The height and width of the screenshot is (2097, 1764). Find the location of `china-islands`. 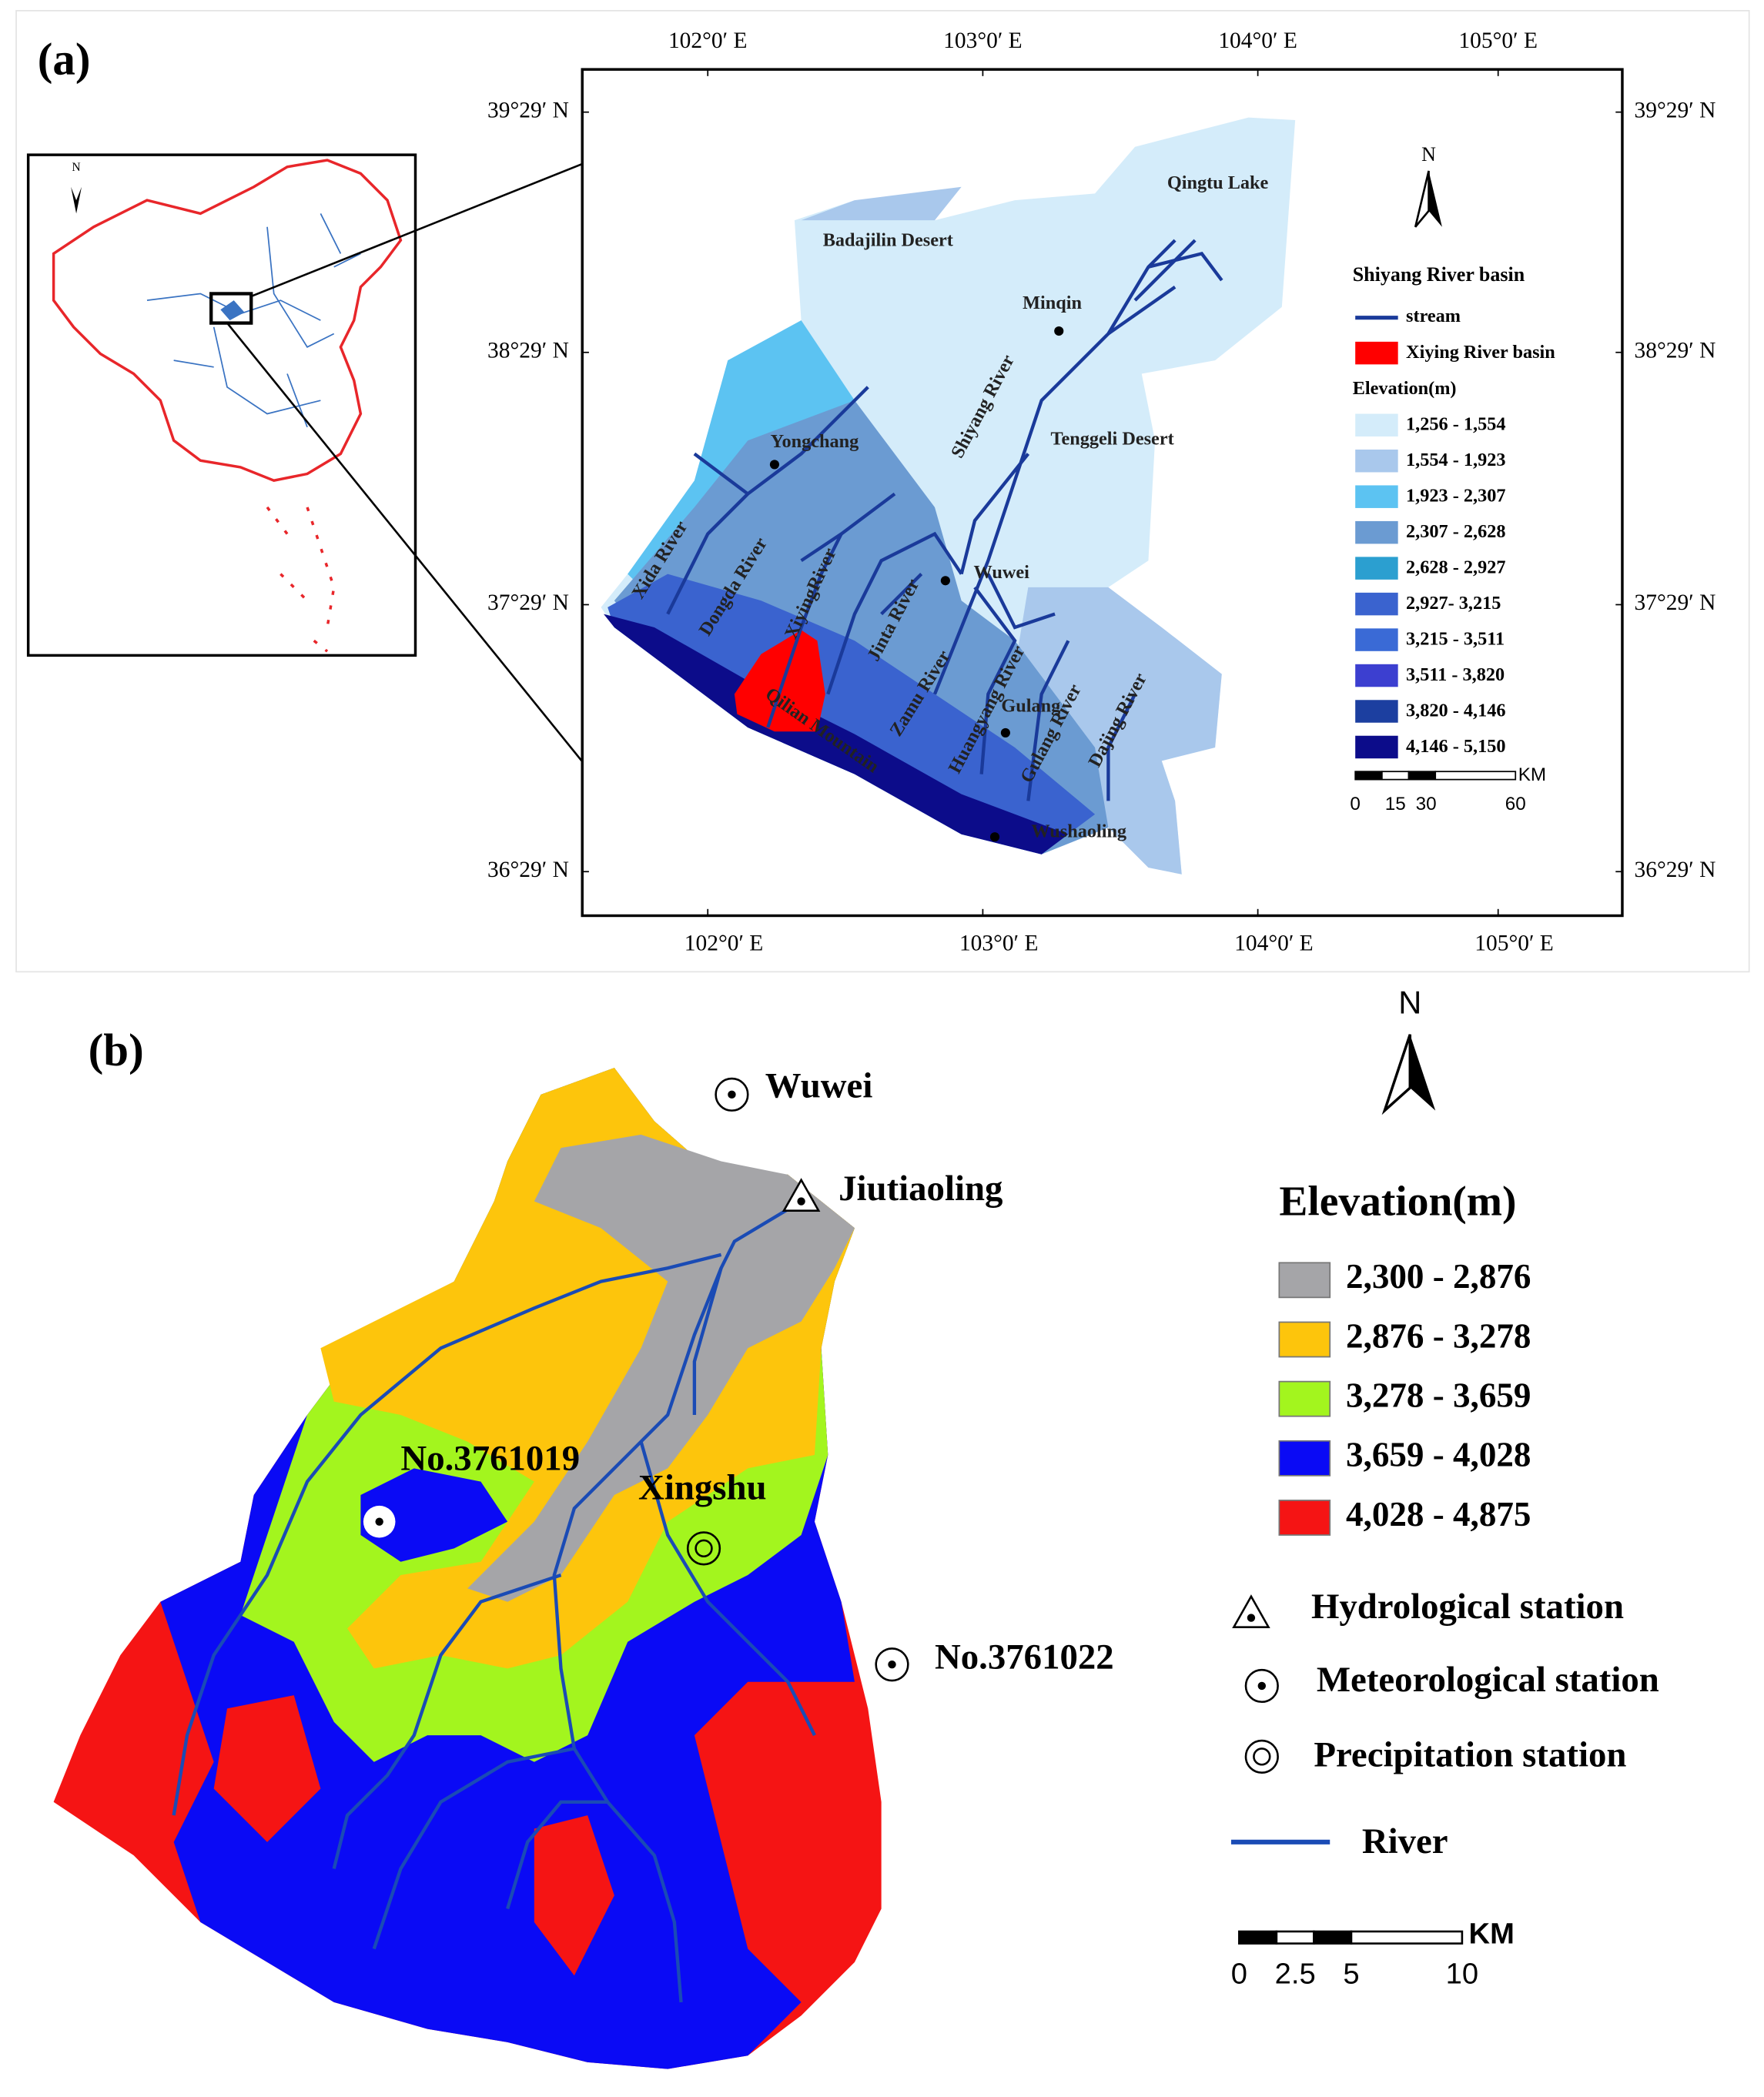

china-islands is located at coordinates (301, 579).